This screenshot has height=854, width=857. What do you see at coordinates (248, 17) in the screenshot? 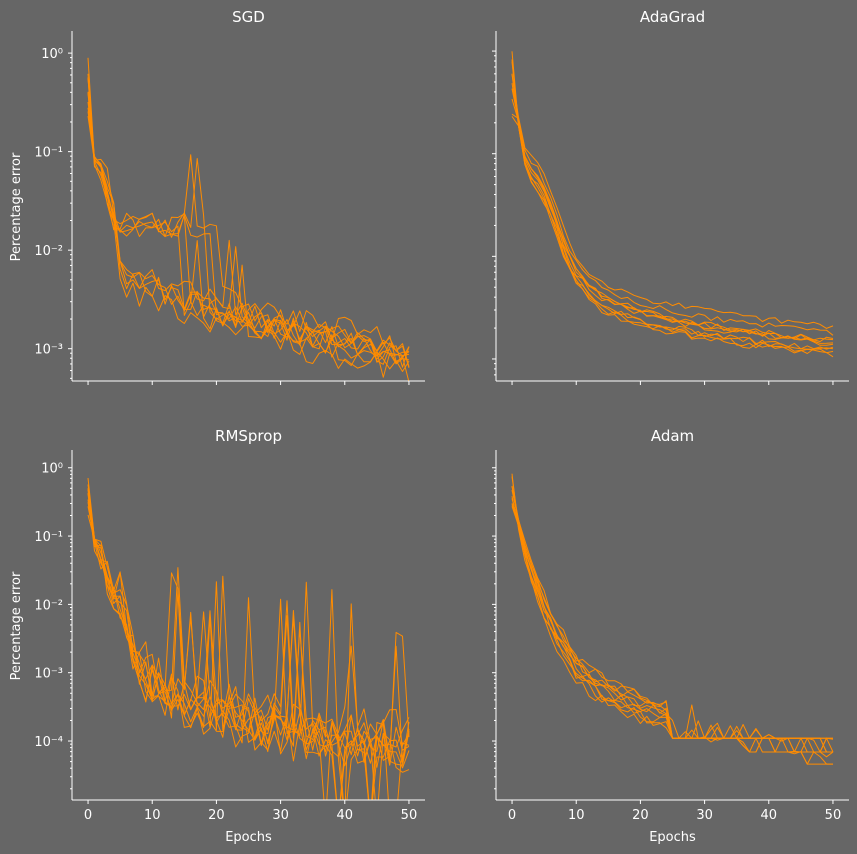
I see `chart-title: SGD` at bounding box center [248, 17].